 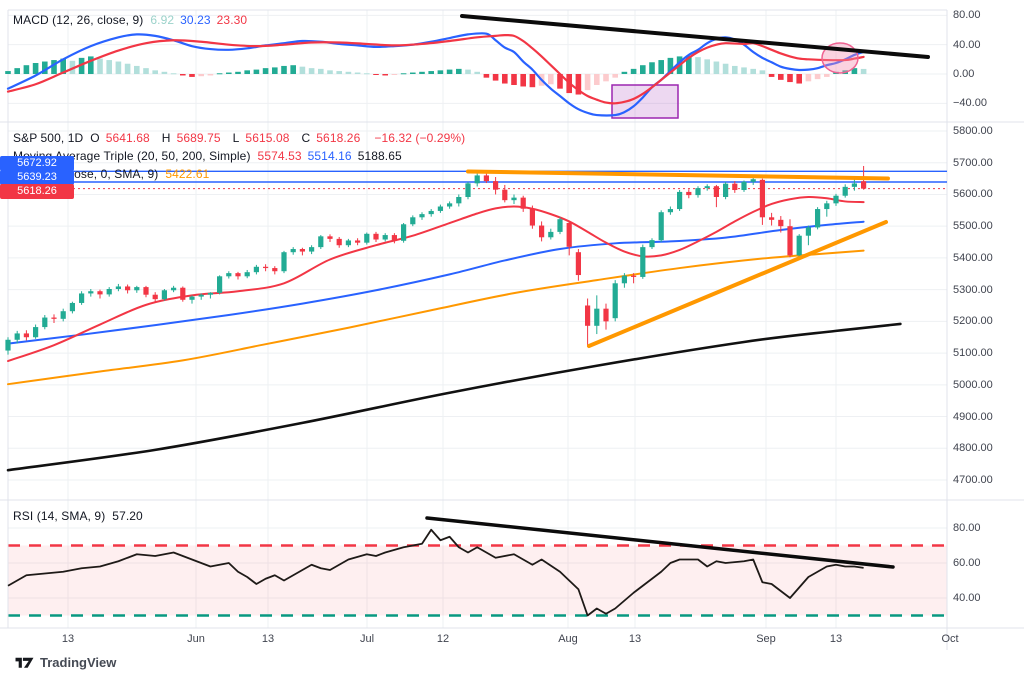 What do you see at coordinates (678, 175) in the screenshot?
I see `price-trendline` at bounding box center [678, 175].